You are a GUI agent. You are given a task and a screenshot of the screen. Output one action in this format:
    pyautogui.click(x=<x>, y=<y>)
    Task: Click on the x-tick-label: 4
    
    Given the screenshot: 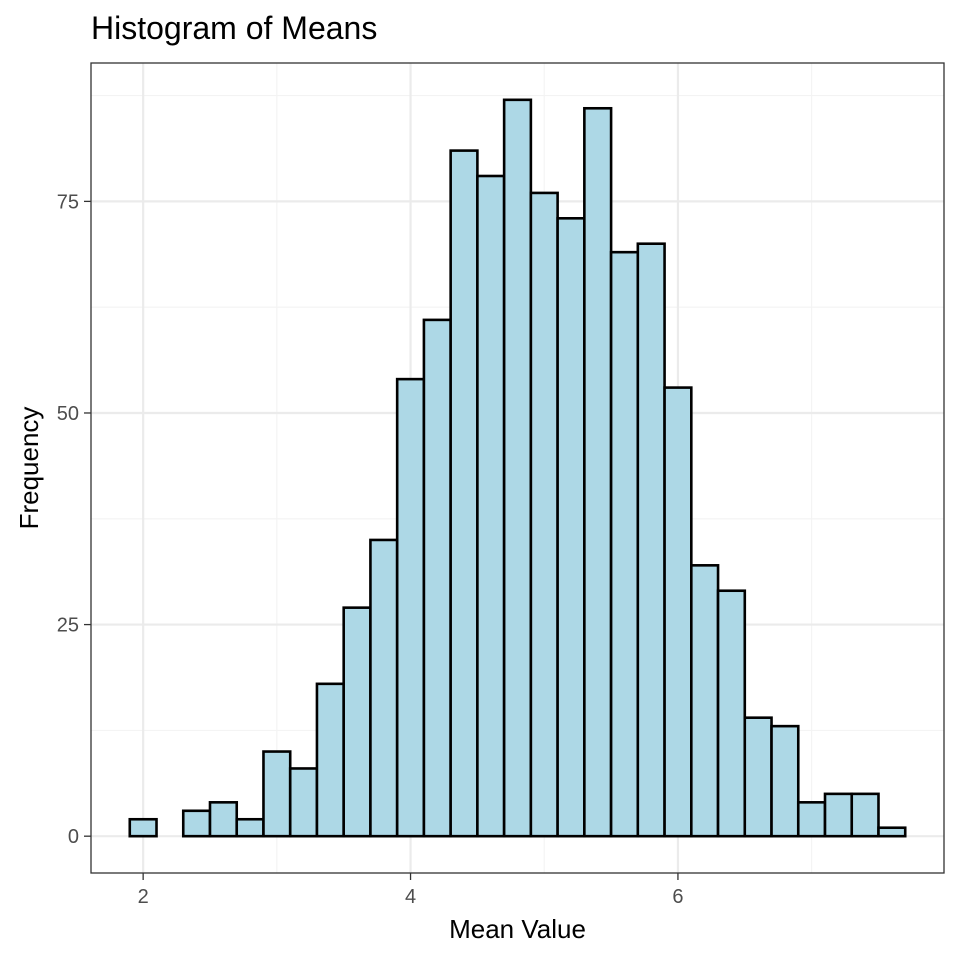 What is the action you would take?
    pyautogui.click(x=410, y=897)
    